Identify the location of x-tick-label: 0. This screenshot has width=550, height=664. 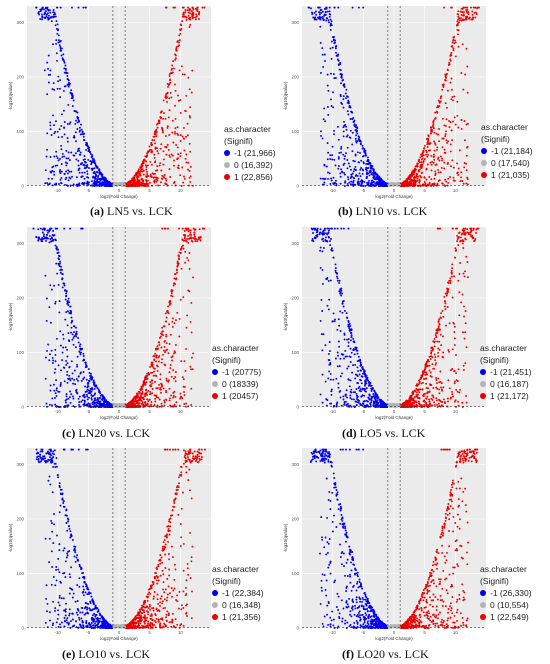
(119, 411).